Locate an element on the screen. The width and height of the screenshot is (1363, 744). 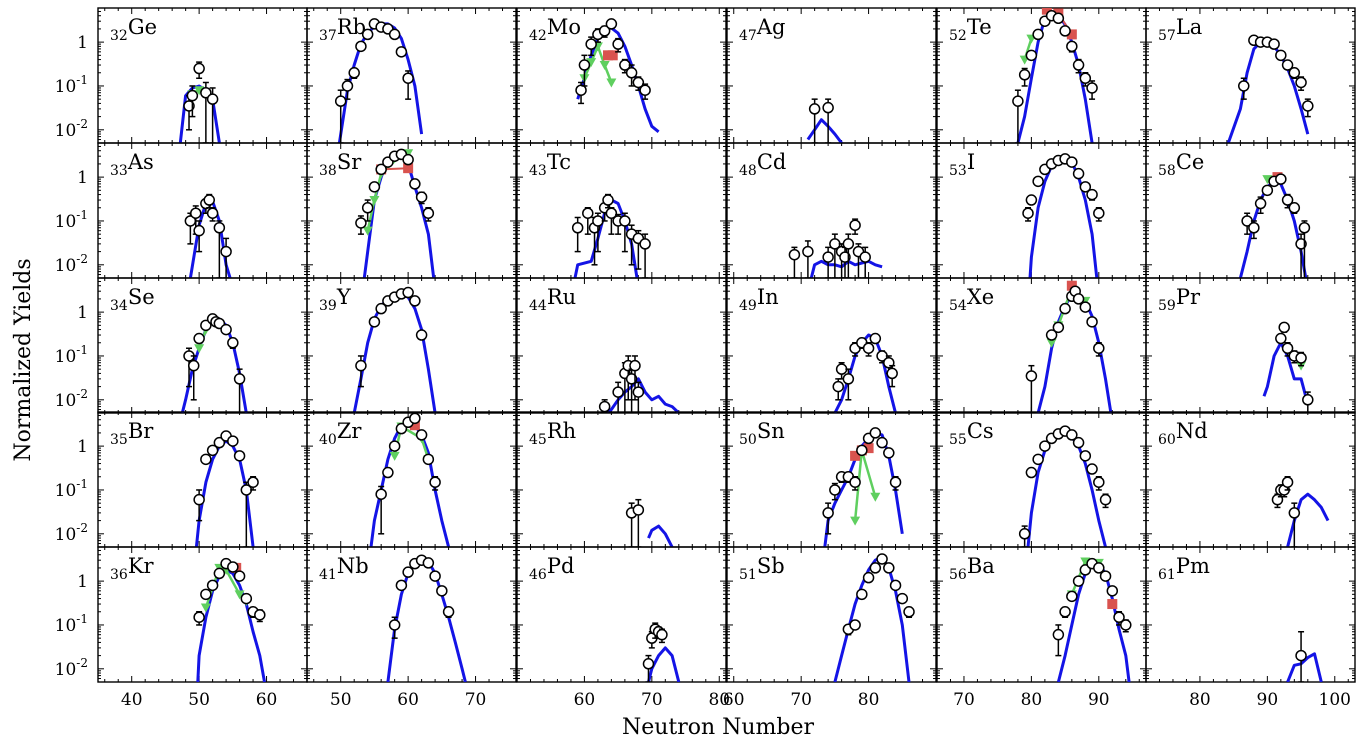
element-label: 38Sr is located at coordinates (340, 164).